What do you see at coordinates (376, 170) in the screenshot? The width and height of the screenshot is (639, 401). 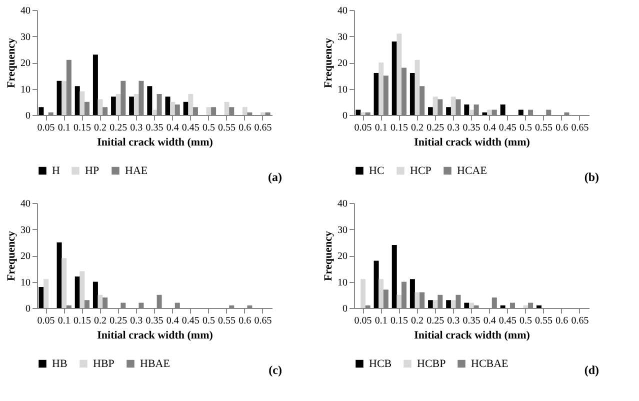 I see `legend-label: HC` at bounding box center [376, 170].